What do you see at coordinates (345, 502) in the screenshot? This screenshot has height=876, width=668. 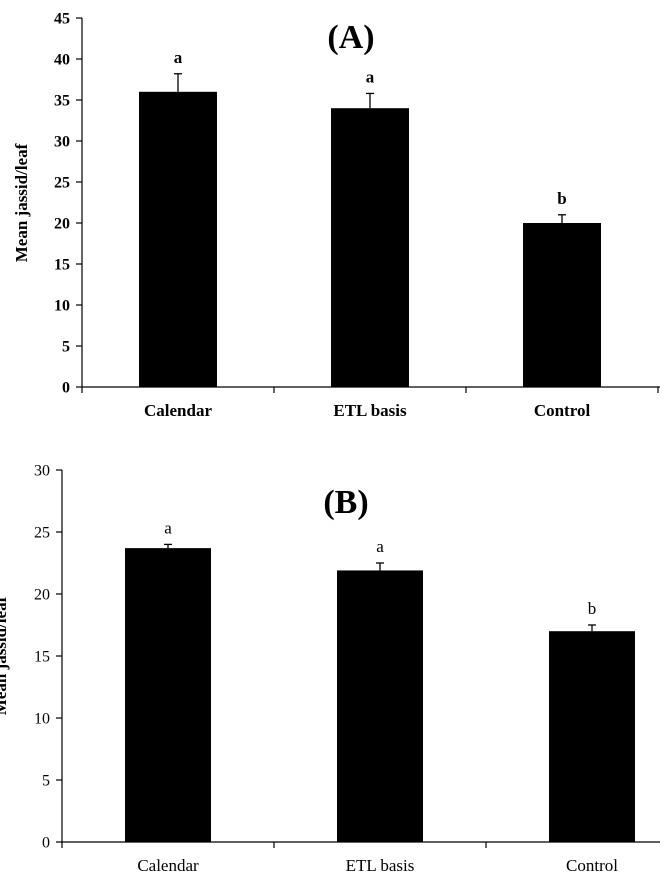 I see `chart-title: (B)` at bounding box center [345, 502].